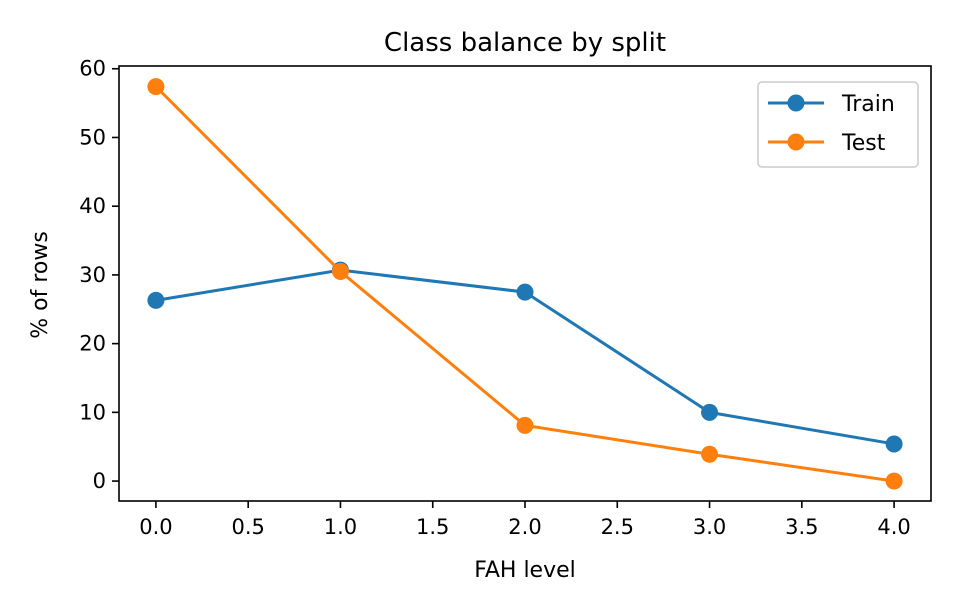 The height and width of the screenshot is (614, 960). Describe the element at coordinates (868, 104) in the screenshot. I see `legend-label: Train` at that location.